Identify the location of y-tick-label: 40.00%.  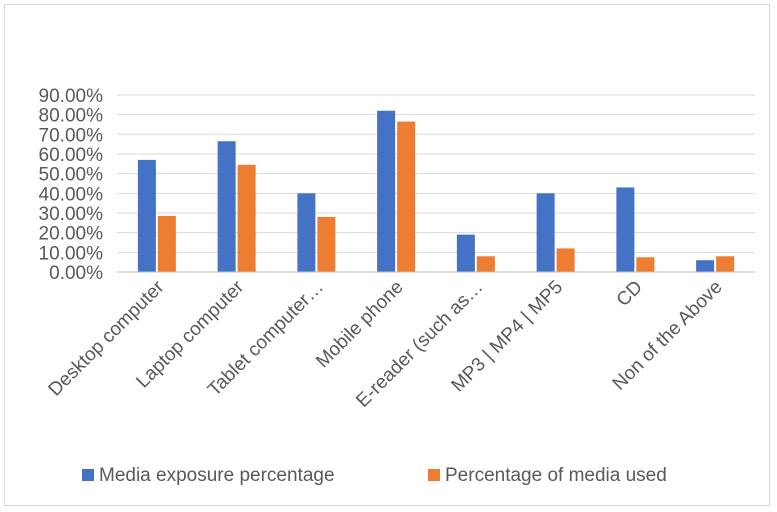
(71, 194).